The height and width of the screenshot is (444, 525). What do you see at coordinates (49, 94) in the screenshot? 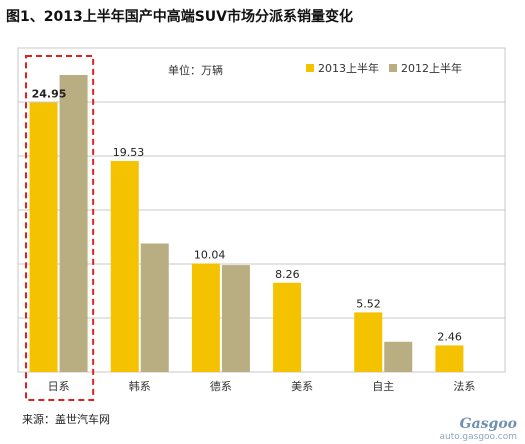
I see `data-label-0: 24.95` at bounding box center [49, 94].